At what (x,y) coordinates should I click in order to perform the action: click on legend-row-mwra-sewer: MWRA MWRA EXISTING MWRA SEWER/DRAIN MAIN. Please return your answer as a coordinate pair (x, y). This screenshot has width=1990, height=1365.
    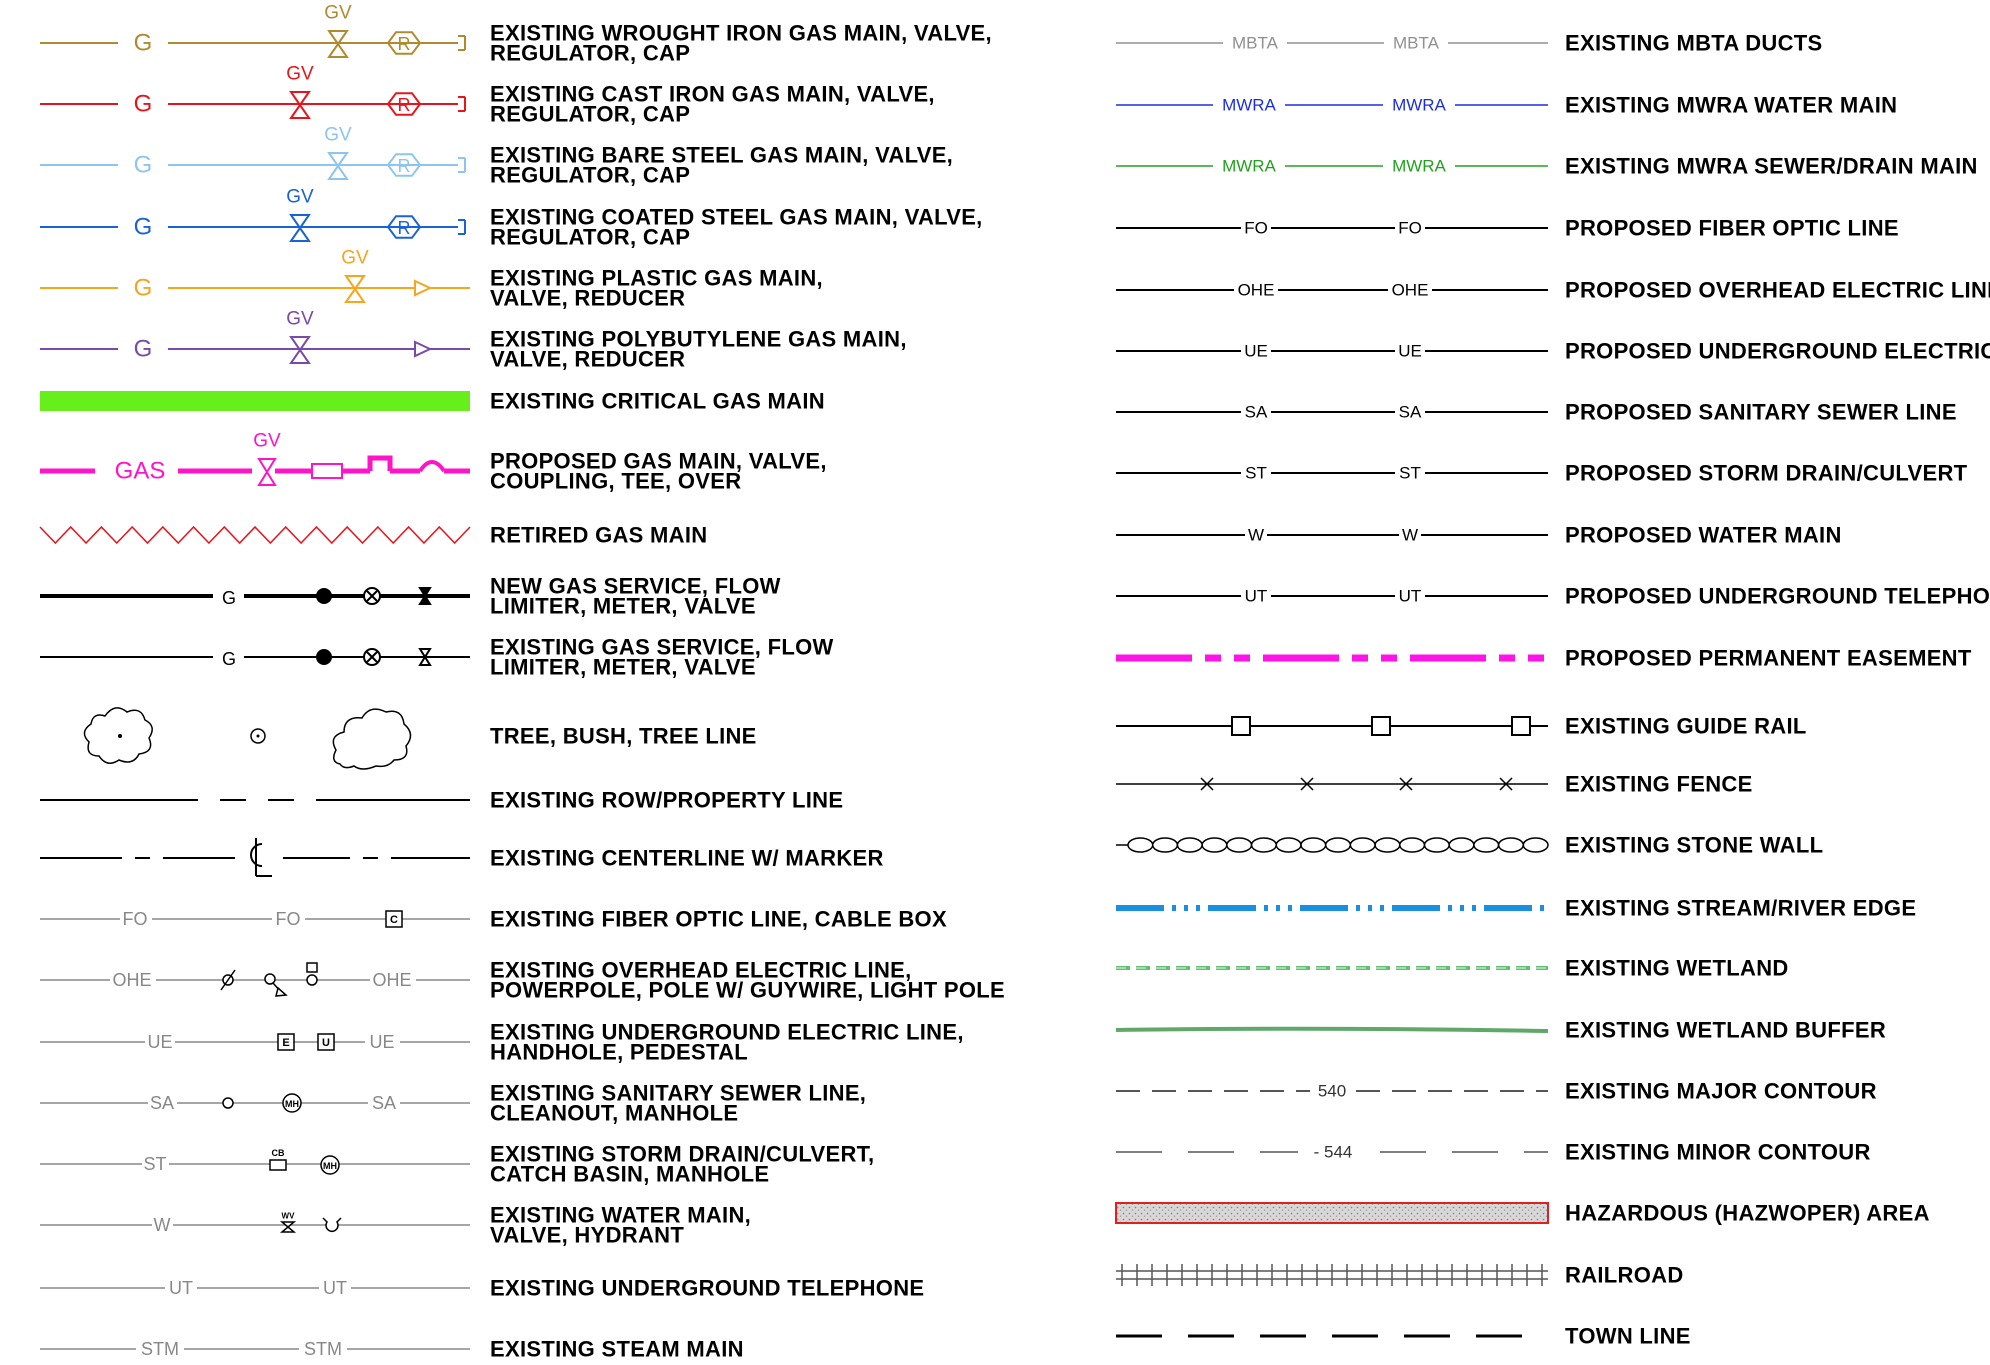
    Looking at the image, I should click on (1546, 166).